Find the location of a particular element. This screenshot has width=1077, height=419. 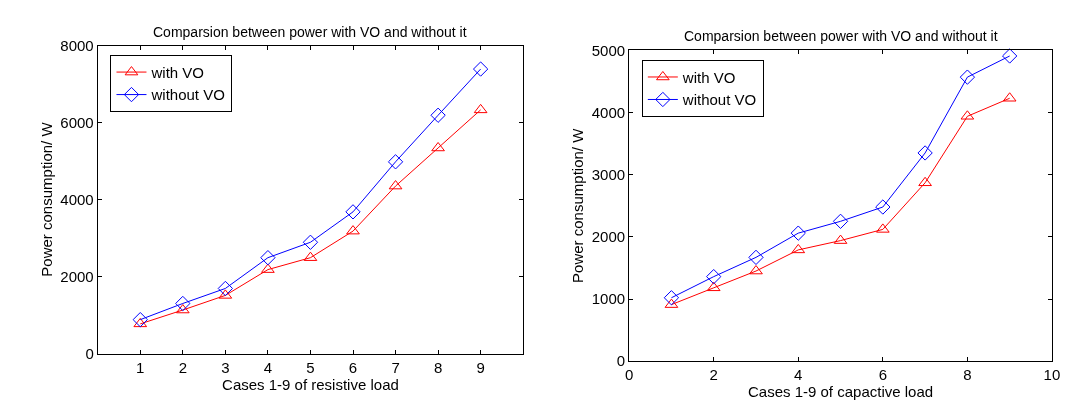

x-tick-label: 5 is located at coordinates (310, 367).